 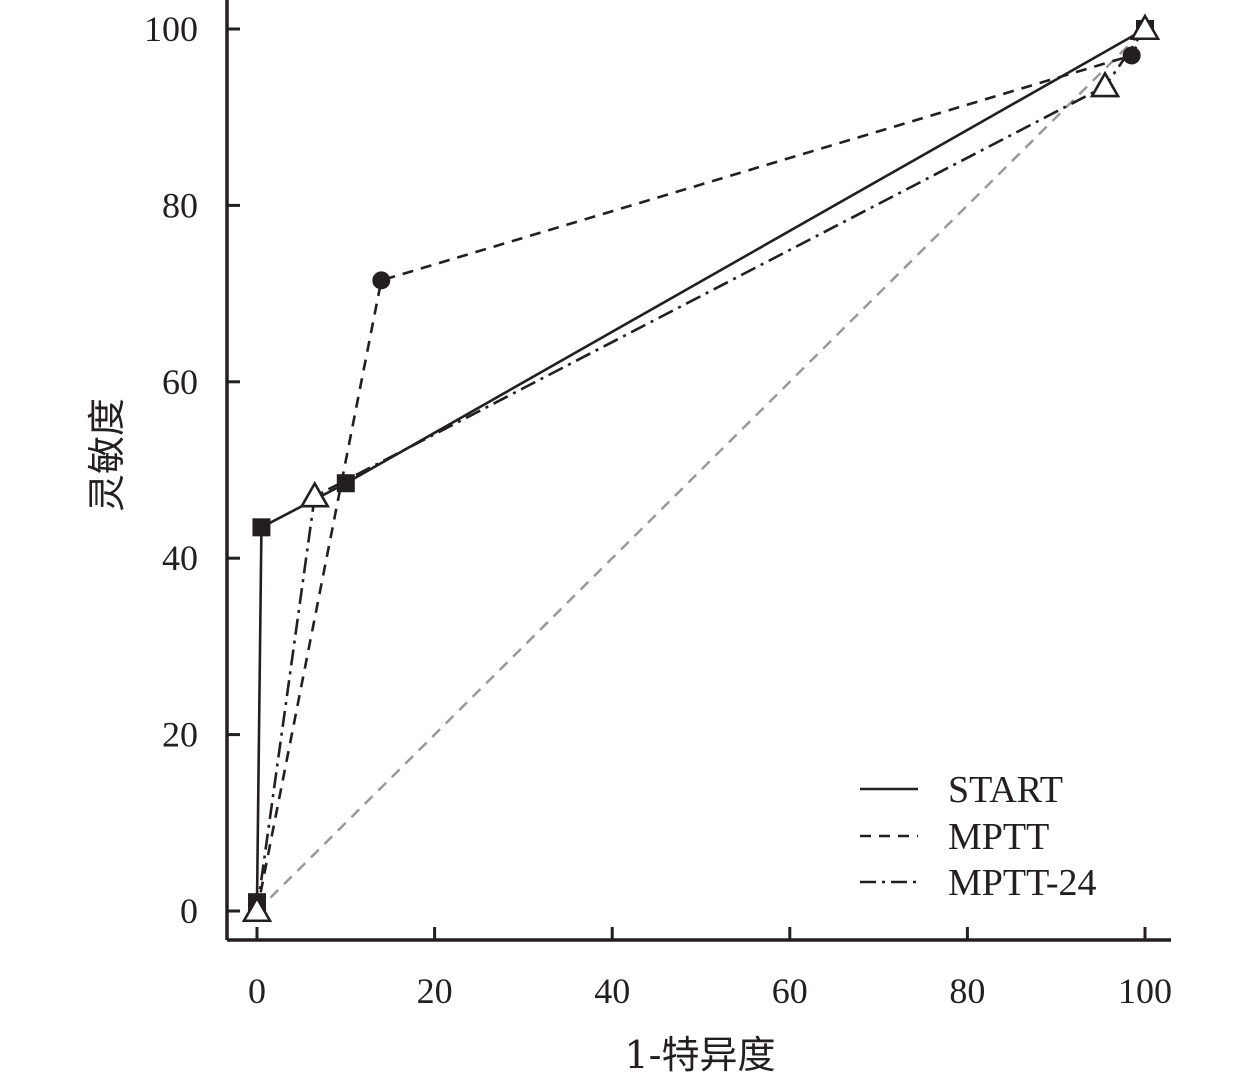 I want to click on y-tick-label: 0, so click(x=189, y=911).